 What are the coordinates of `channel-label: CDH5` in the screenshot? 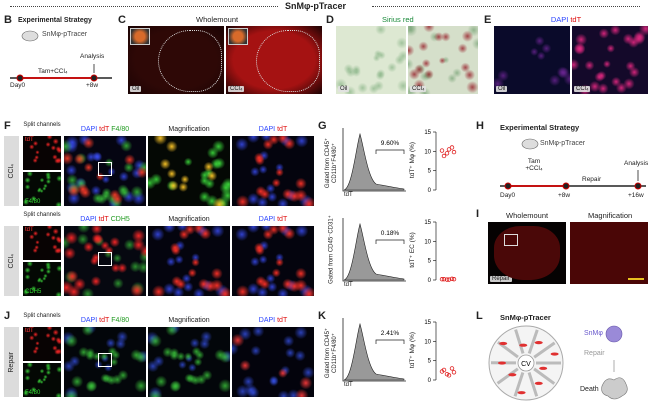 It's located at (33, 292).